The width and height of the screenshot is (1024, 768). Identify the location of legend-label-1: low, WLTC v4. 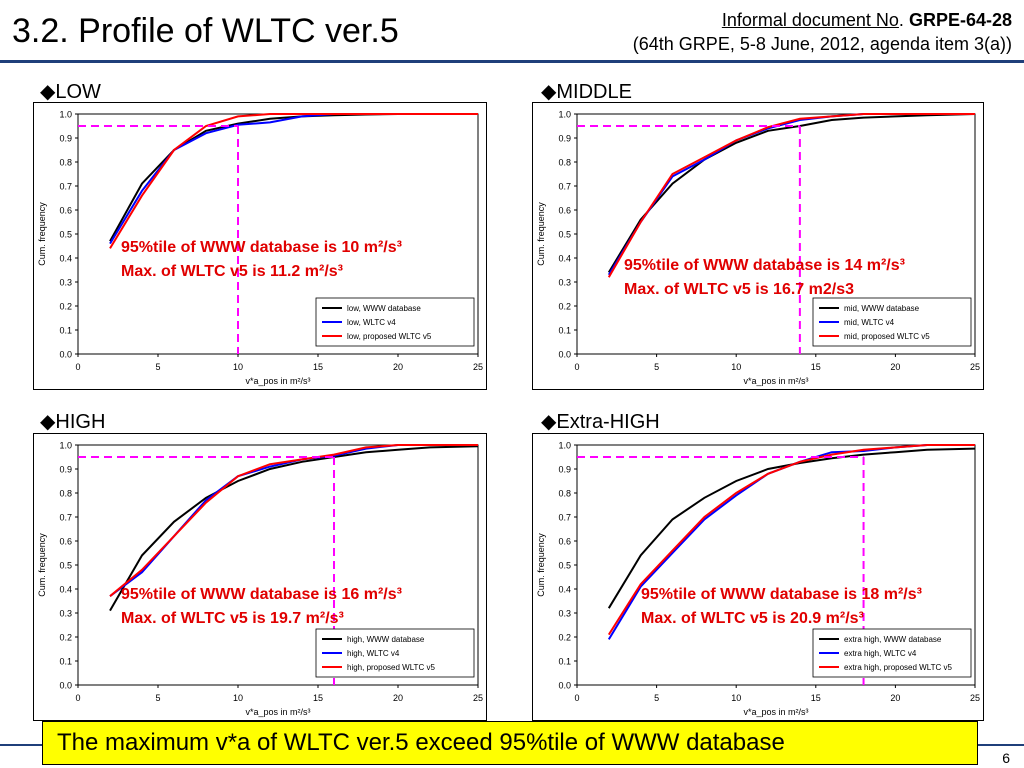
(371, 322).